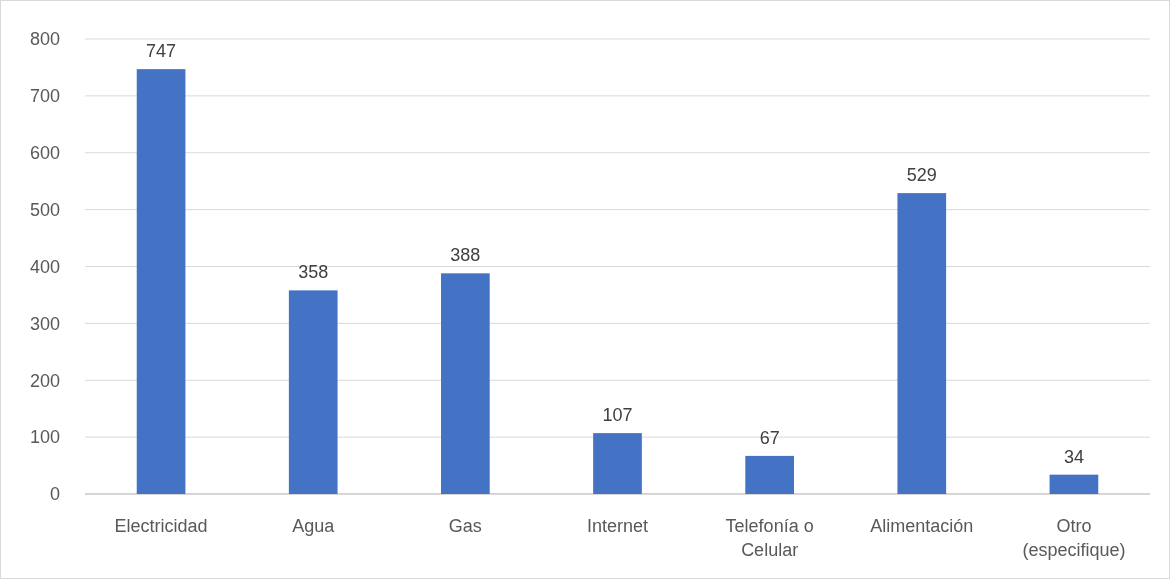 The height and width of the screenshot is (579, 1170). What do you see at coordinates (313, 272) in the screenshot?
I see `data-label: 358` at bounding box center [313, 272].